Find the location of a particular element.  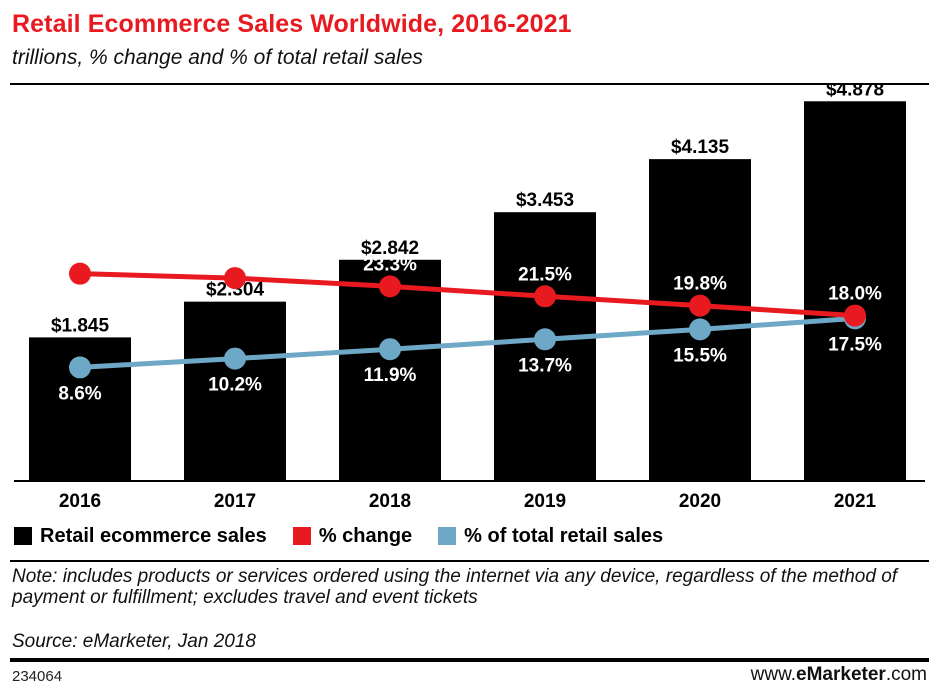

marker-change-2016 is located at coordinates (80, 273).